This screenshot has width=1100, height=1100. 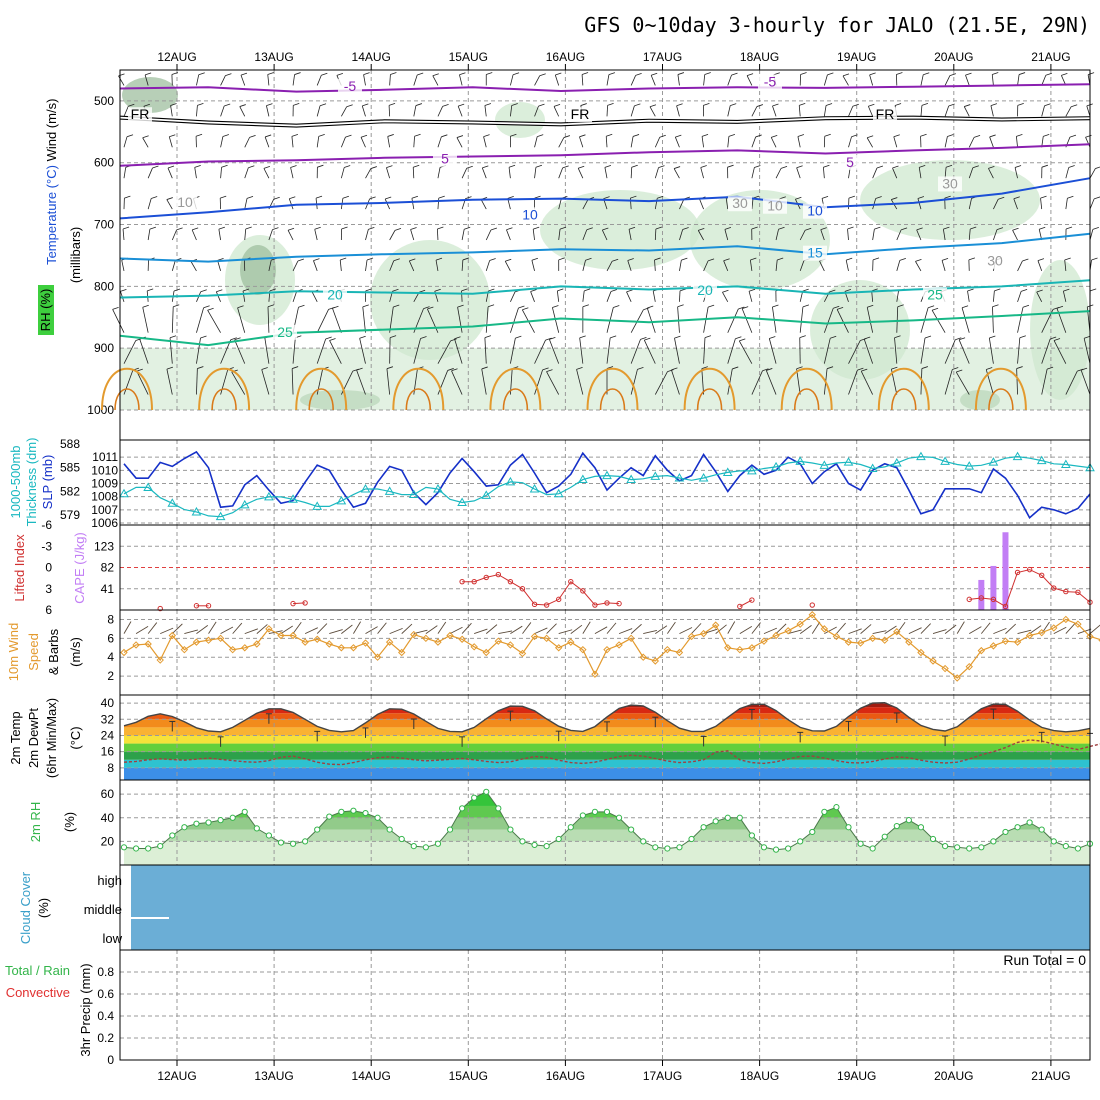 What do you see at coordinates (607, 486) in the screenshot?
I see `thickness-line` at bounding box center [607, 486].